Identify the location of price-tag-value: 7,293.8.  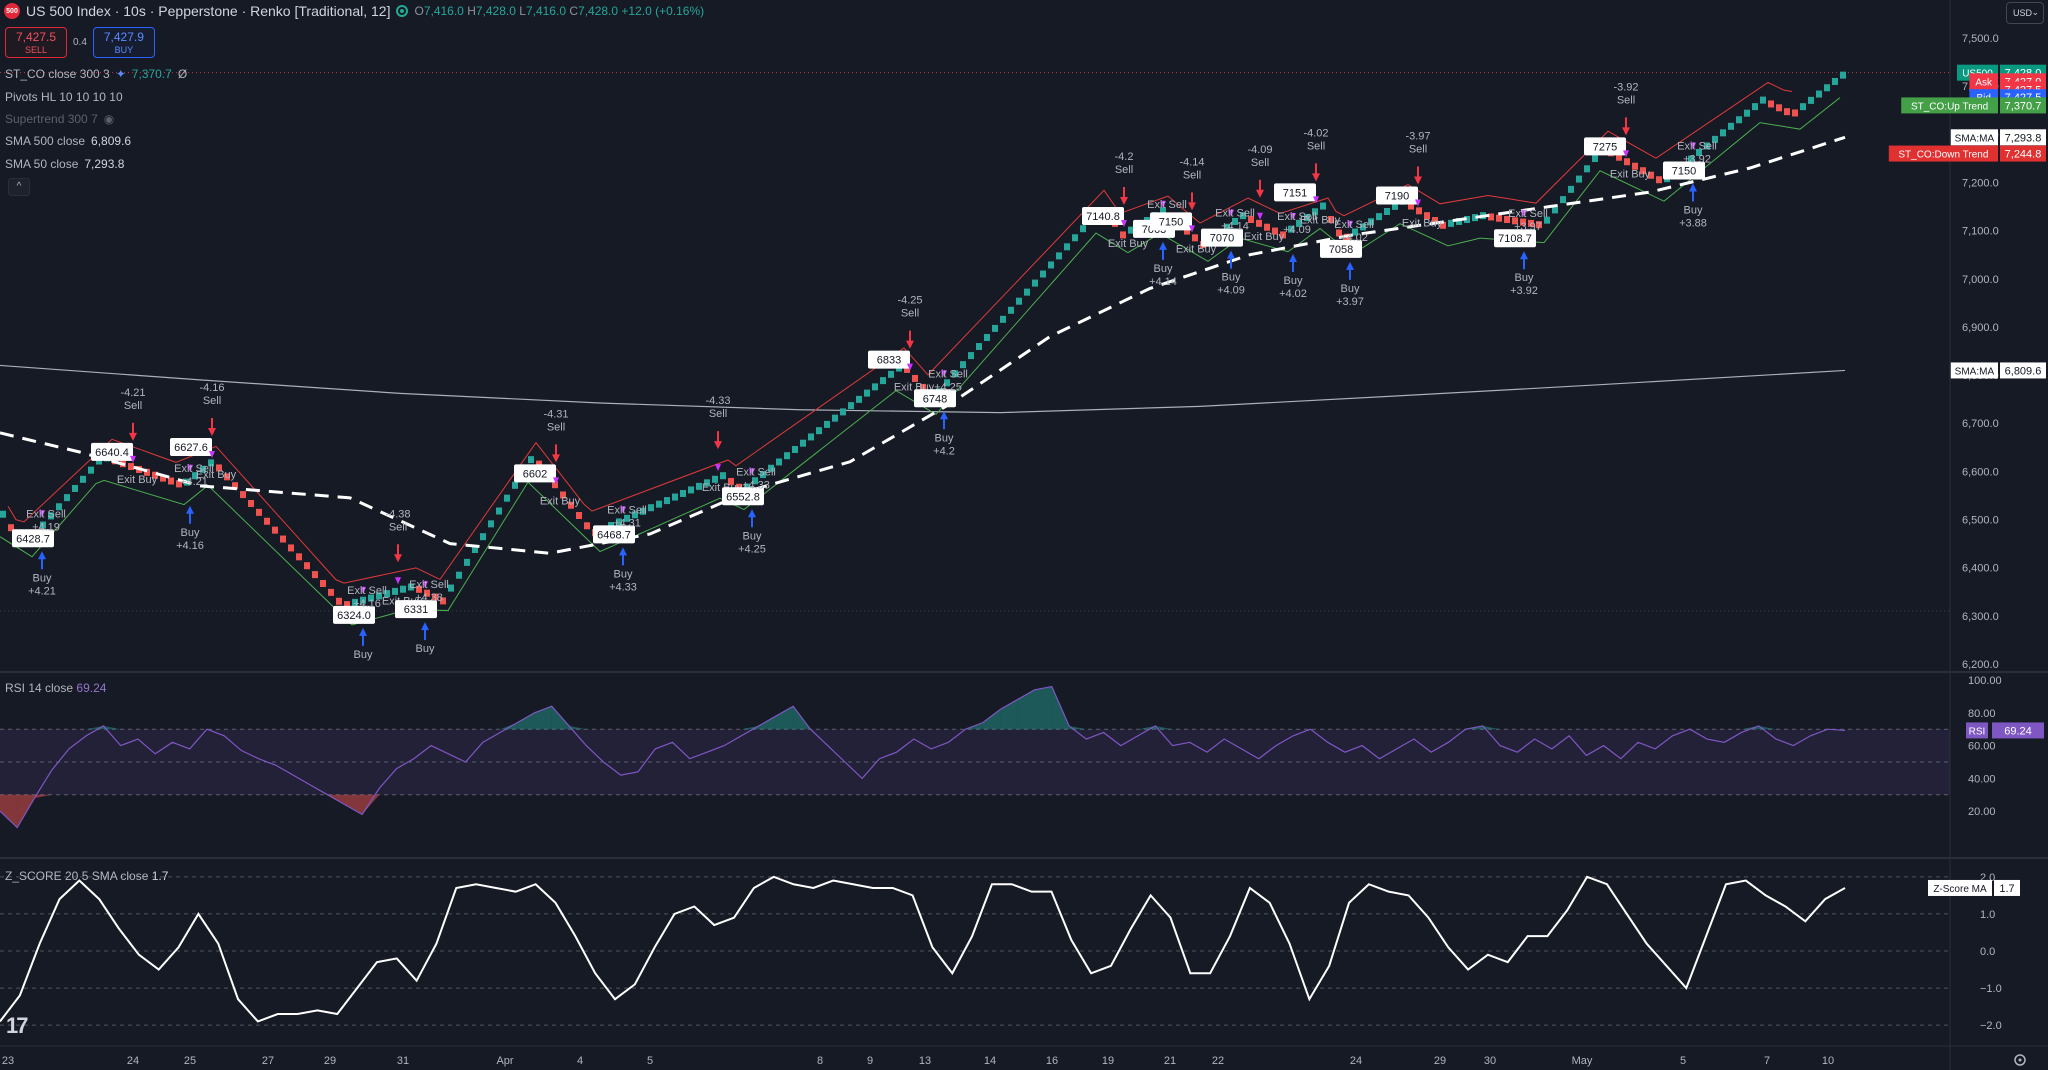
(2023, 138).